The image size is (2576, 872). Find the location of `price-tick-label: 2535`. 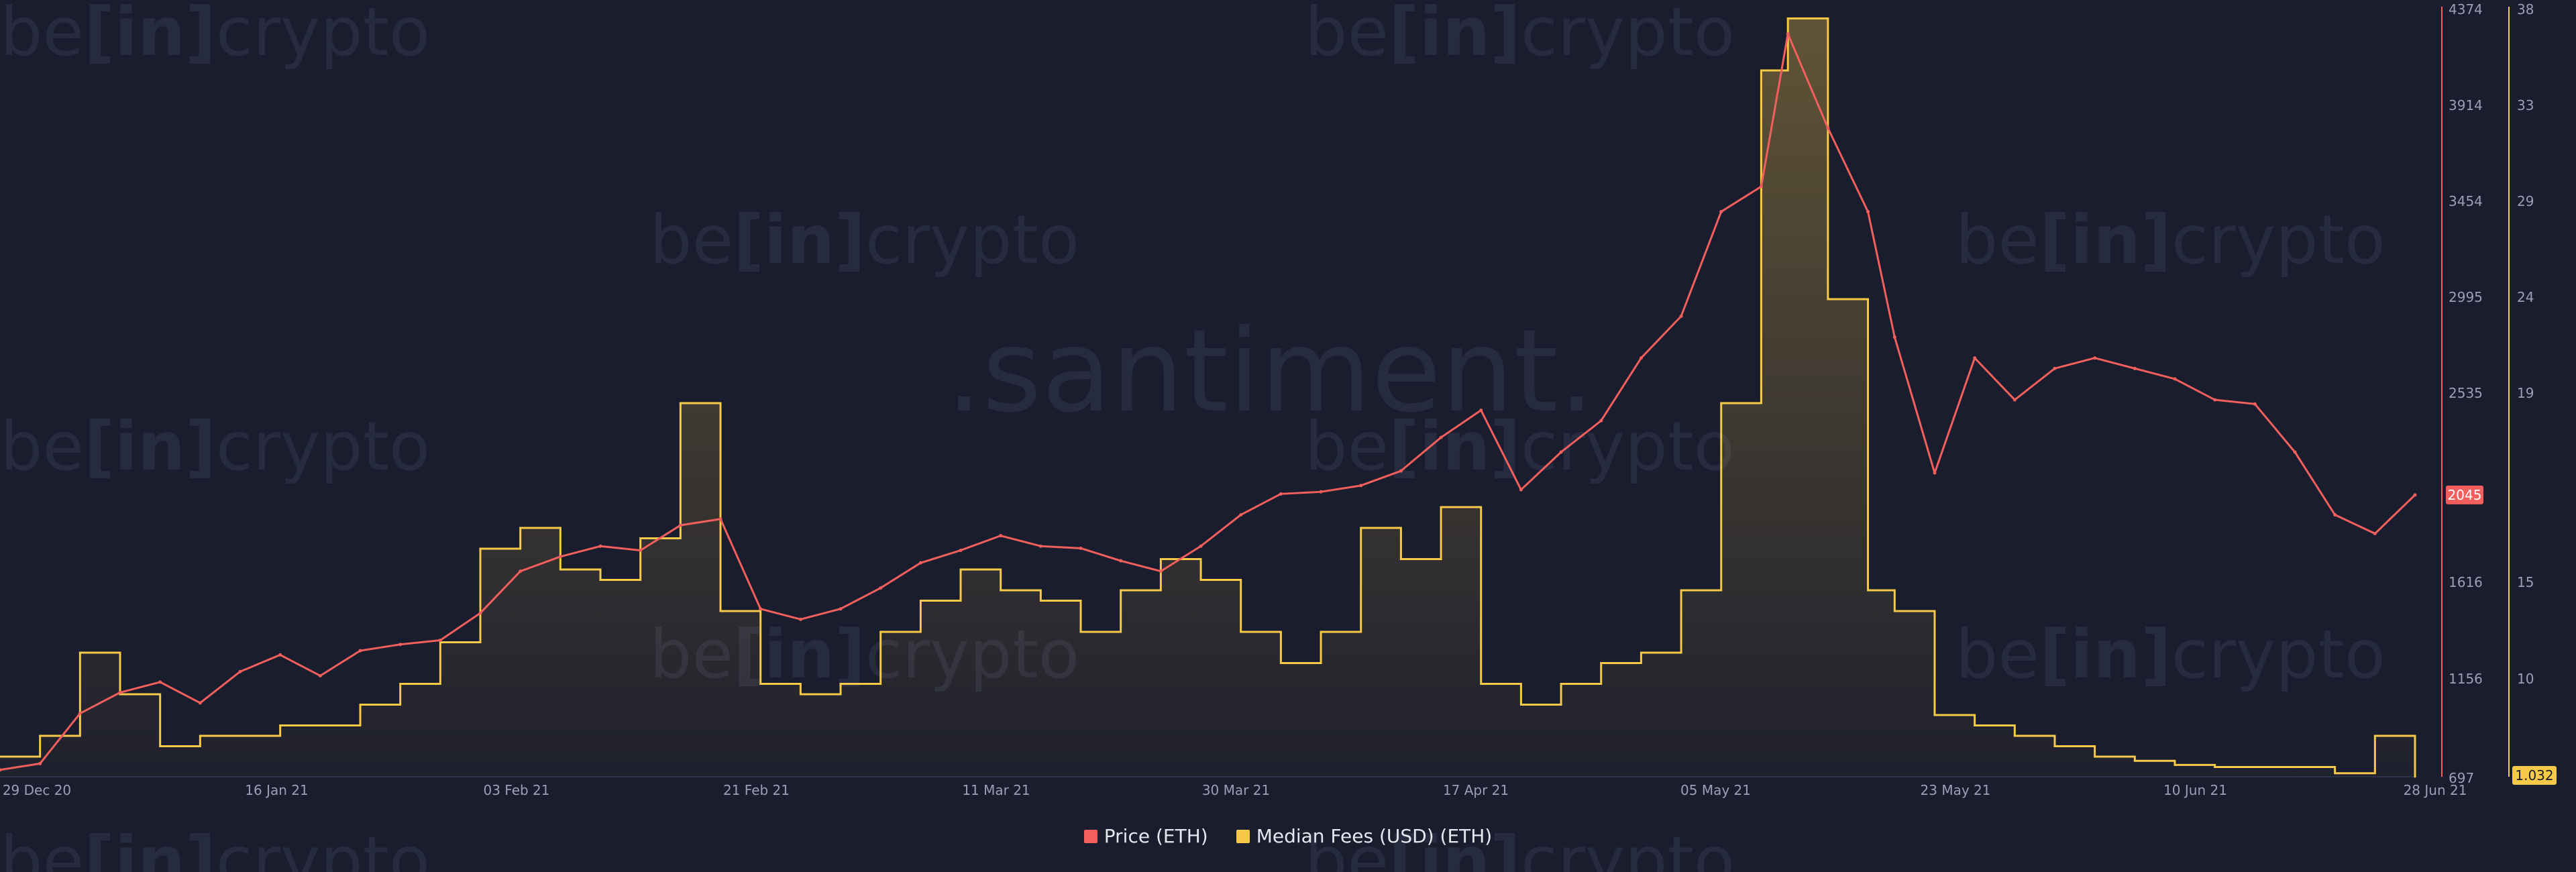

price-tick-label: 2535 is located at coordinates (2466, 393).